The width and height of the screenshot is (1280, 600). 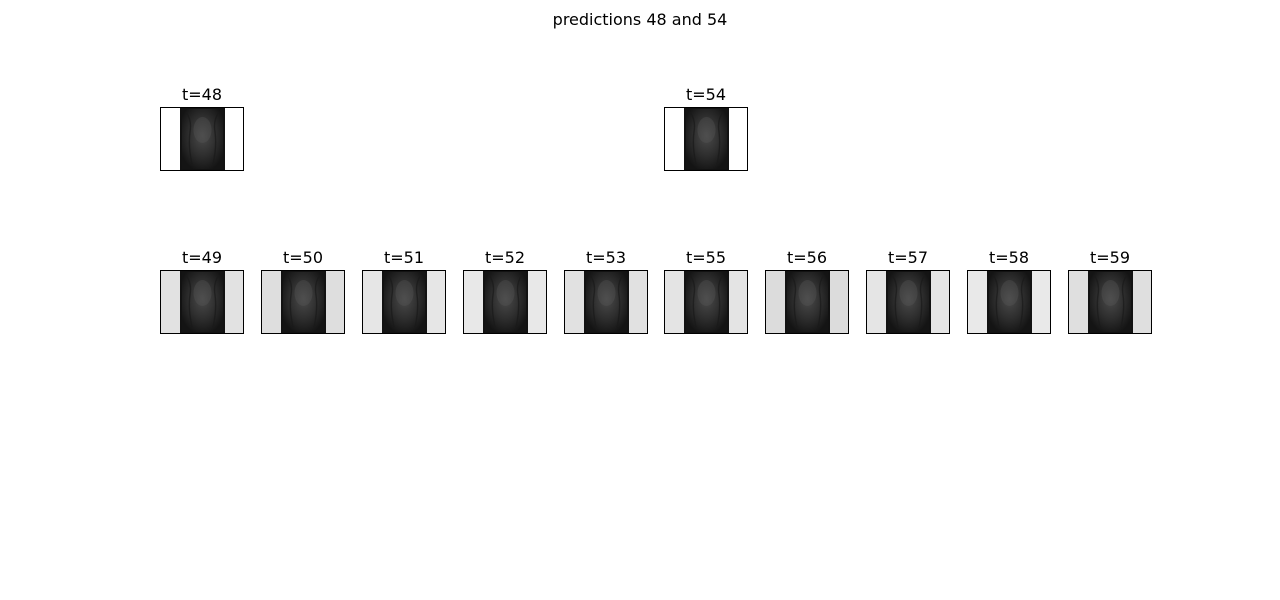 I want to click on panel-t54: t=54, so click(x=706, y=133).